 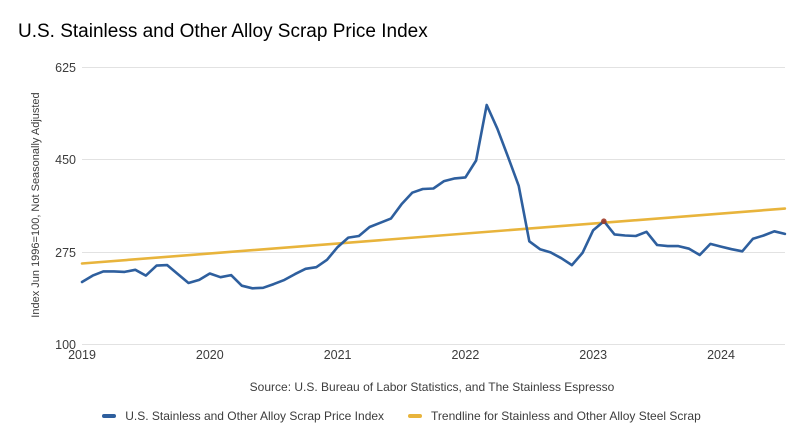 What do you see at coordinates (109, 416) in the screenshot?
I see `series-color-dash-icon` at bounding box center [109, 416].